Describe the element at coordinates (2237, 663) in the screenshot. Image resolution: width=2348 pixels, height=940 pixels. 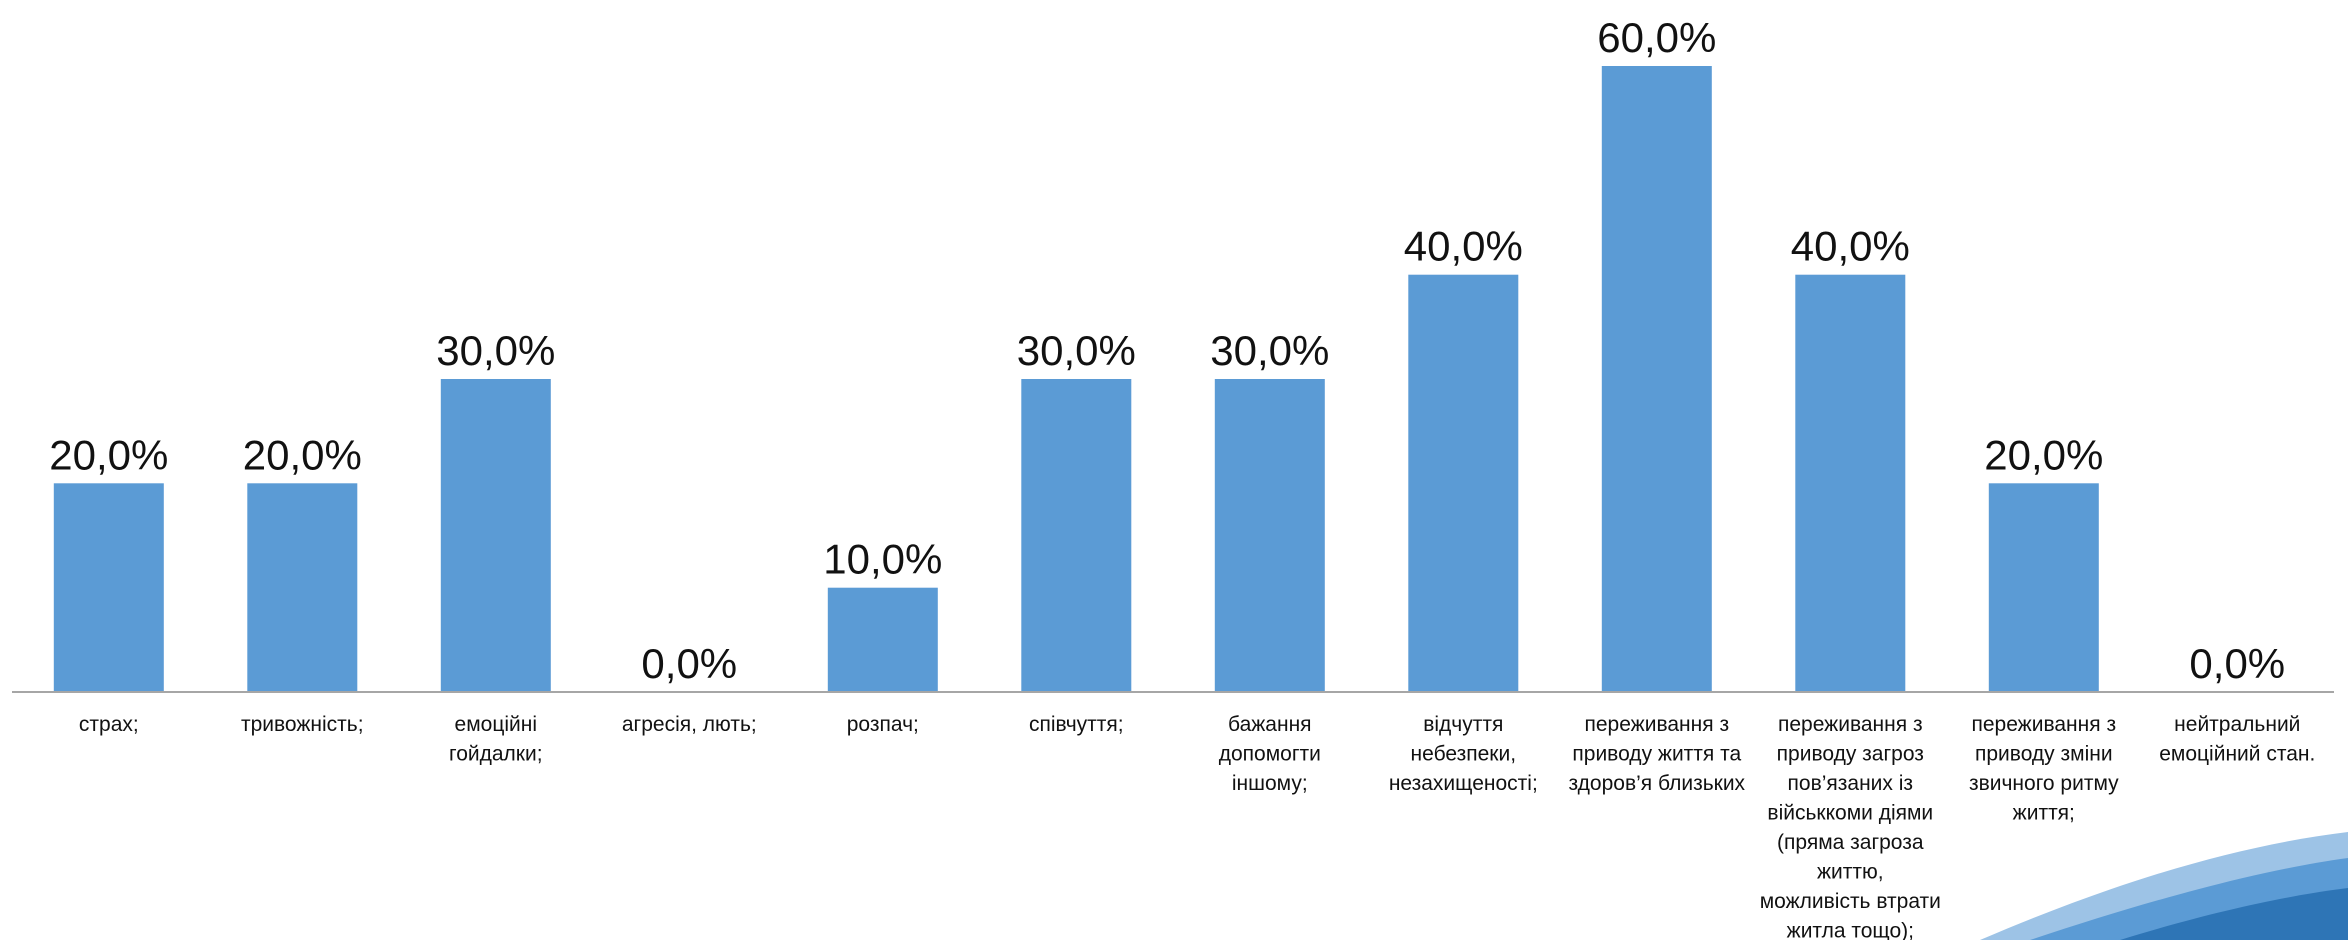
I see `data-label-12: 0,0%` at that location.